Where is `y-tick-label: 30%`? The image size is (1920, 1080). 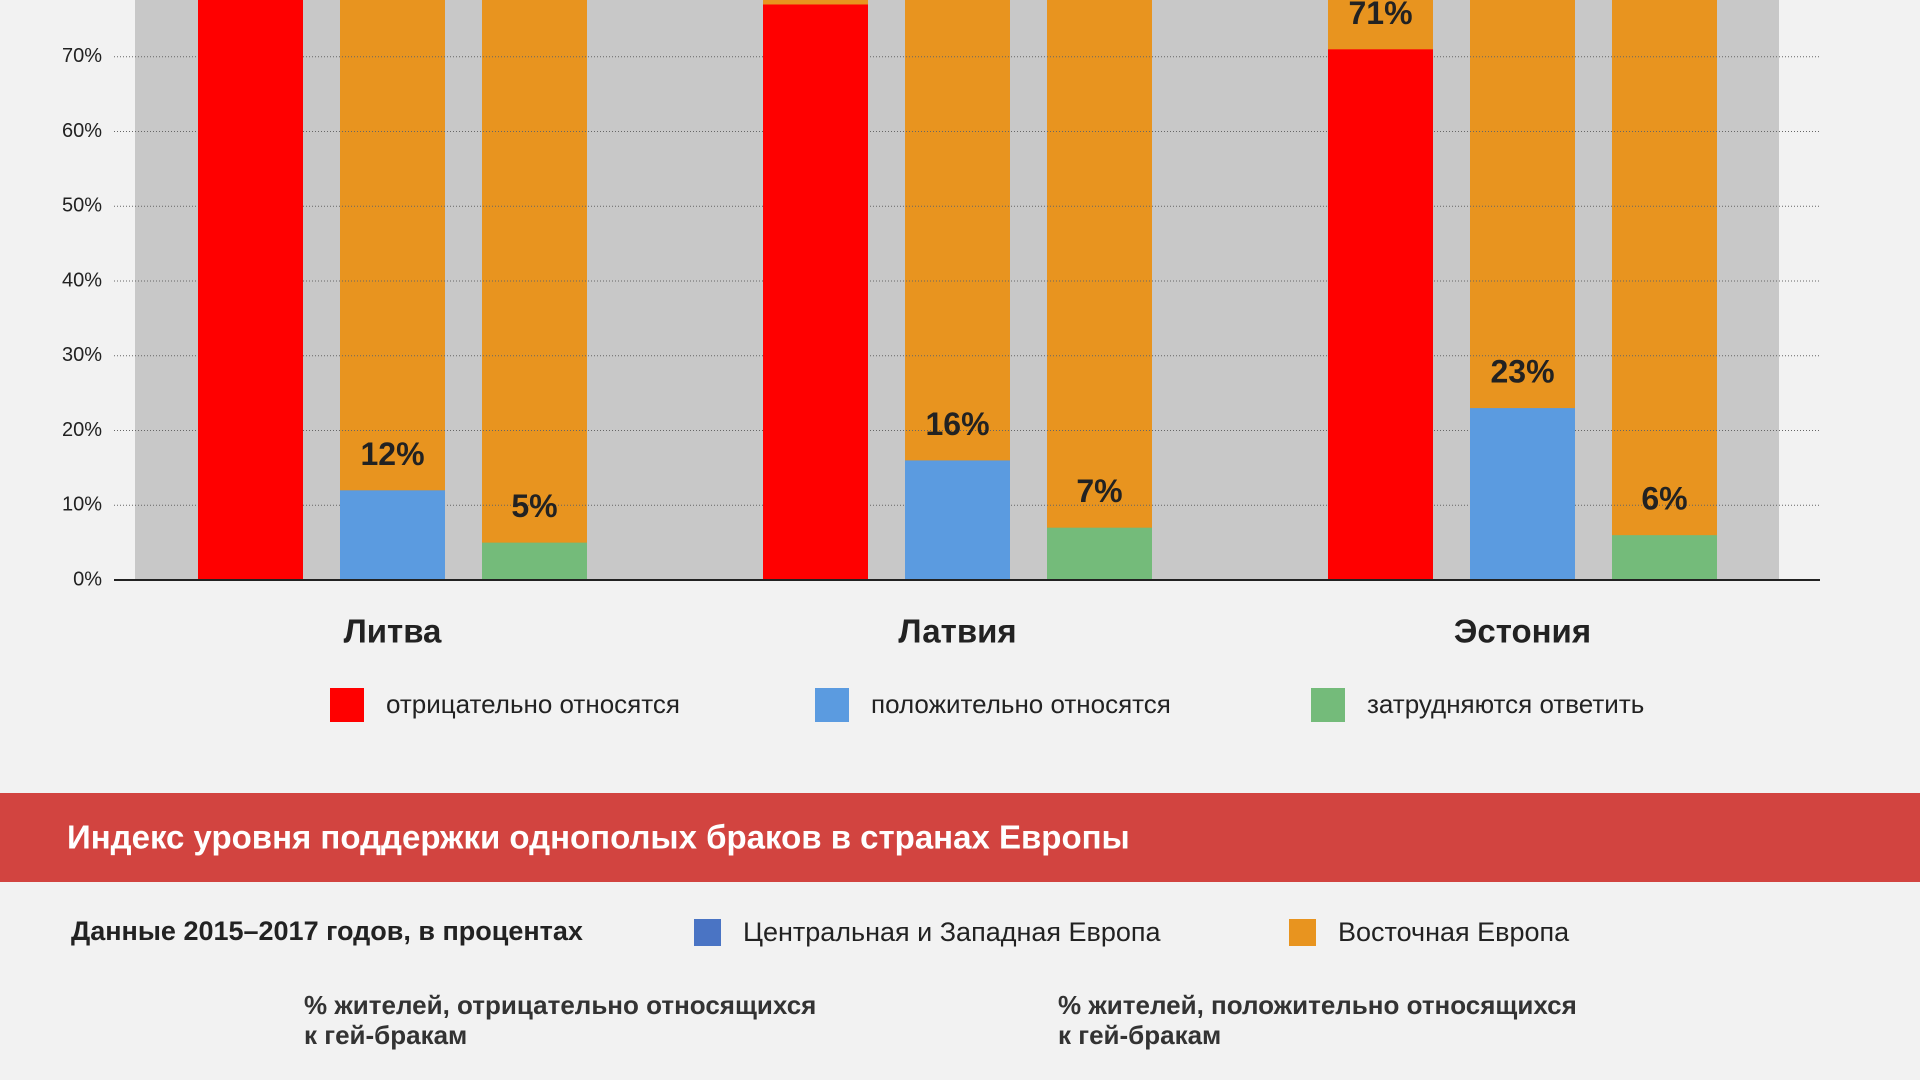
y-tick-label: 30% is located at coordinates (82, 355).